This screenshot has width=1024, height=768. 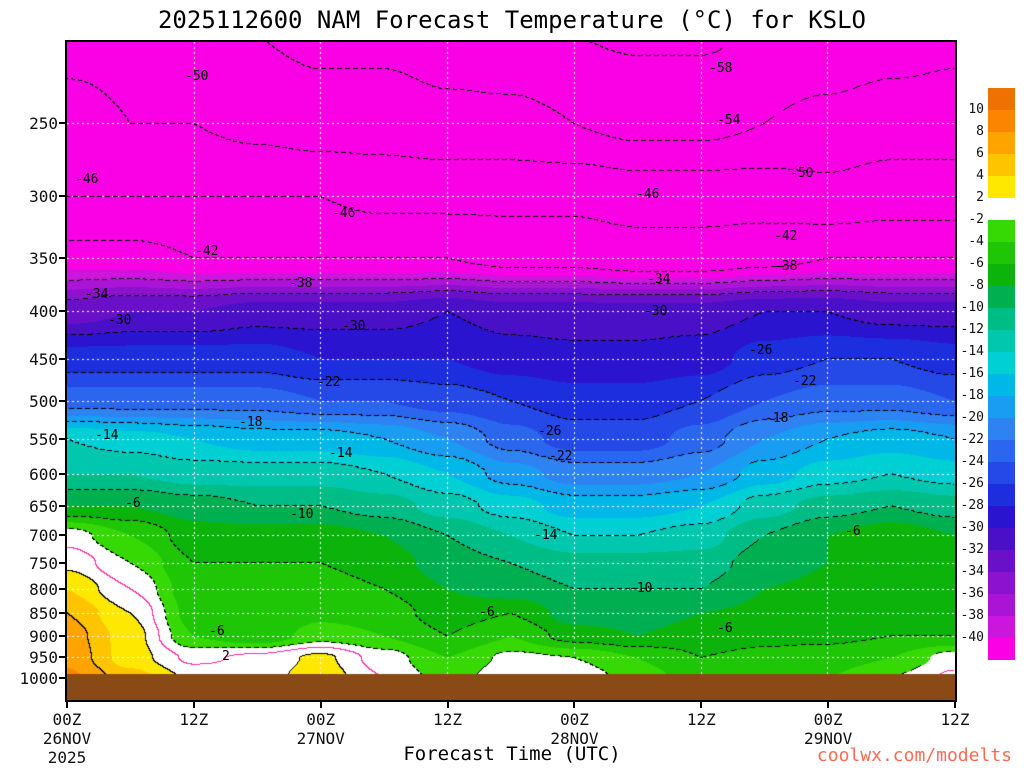 What do you see at coordinates (828, 719) in the screenshot?
I see `time-tick-line: 00Z` at bounding box center [828, 719].